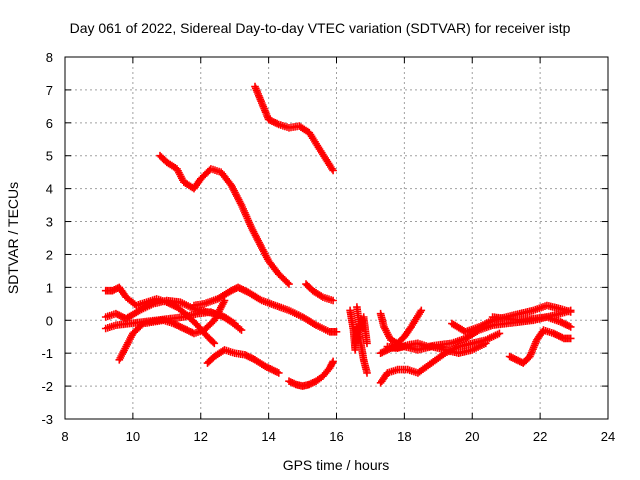 The image size is (640, 480). What do you see at coordinates (268, 436) in the screenshot?
I see `x-tick-label: 14` at bounding box center [268, 436].